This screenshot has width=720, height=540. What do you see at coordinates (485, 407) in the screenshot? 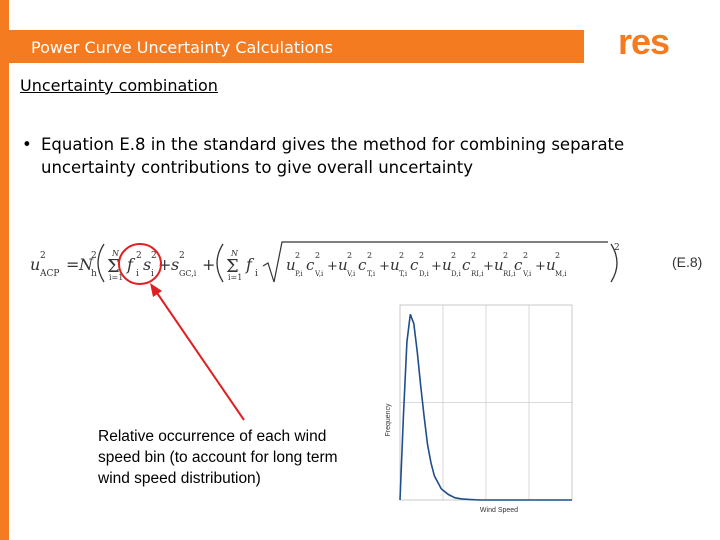
I see `frequency-curve` at bounding box center [485, 407].